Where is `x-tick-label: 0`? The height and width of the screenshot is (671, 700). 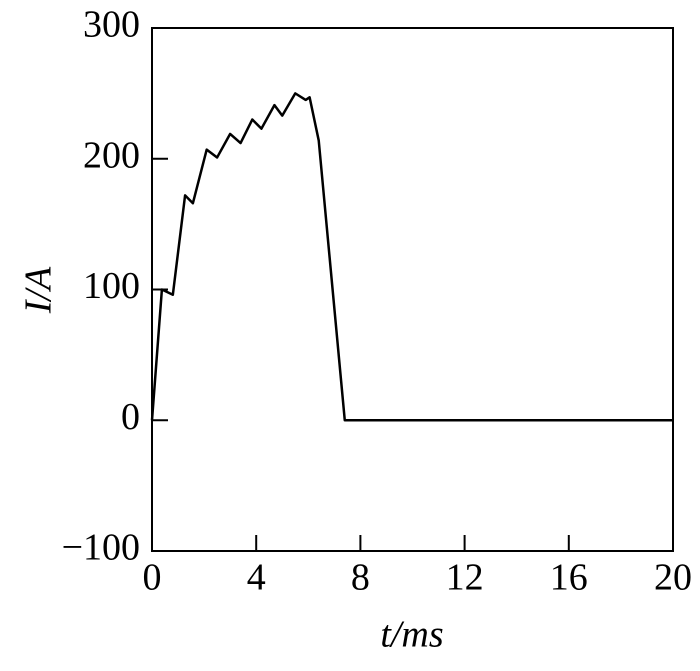
x-tick-label: 0 is located at coordinates (152, 578).